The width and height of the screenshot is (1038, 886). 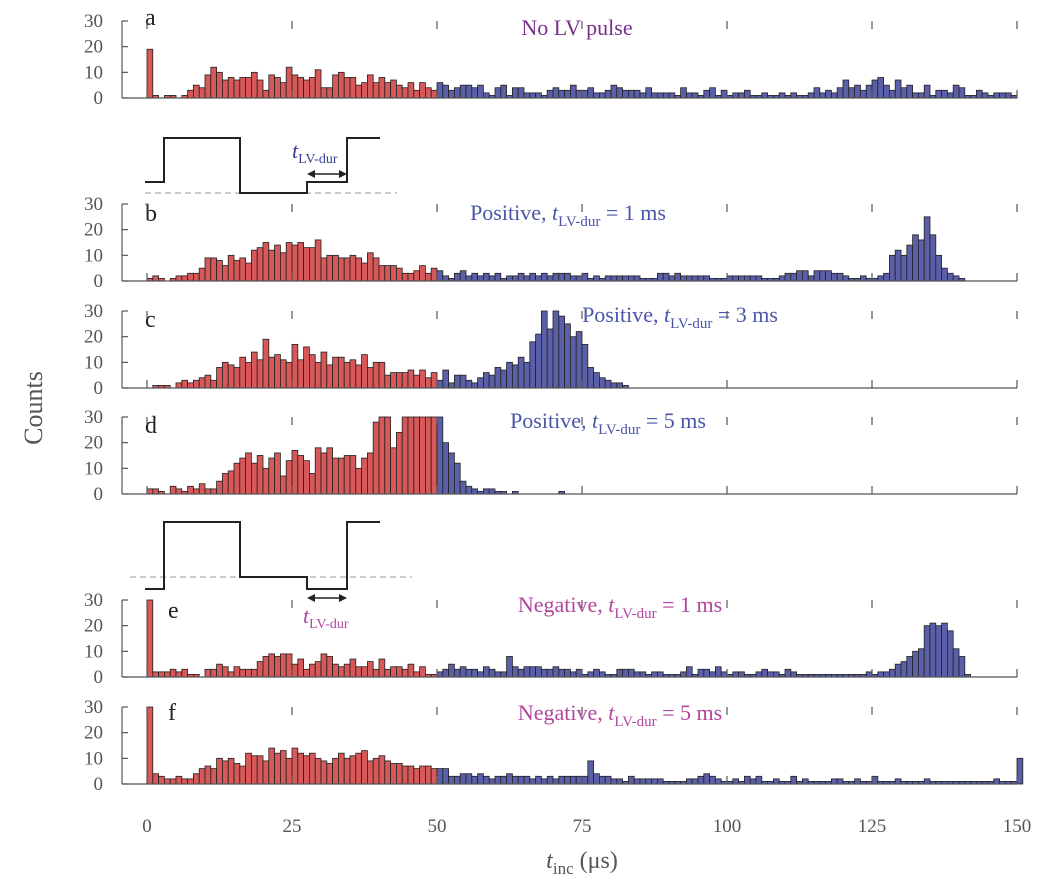 I want to click on pulse-waveform, so click(x=262, y=555).